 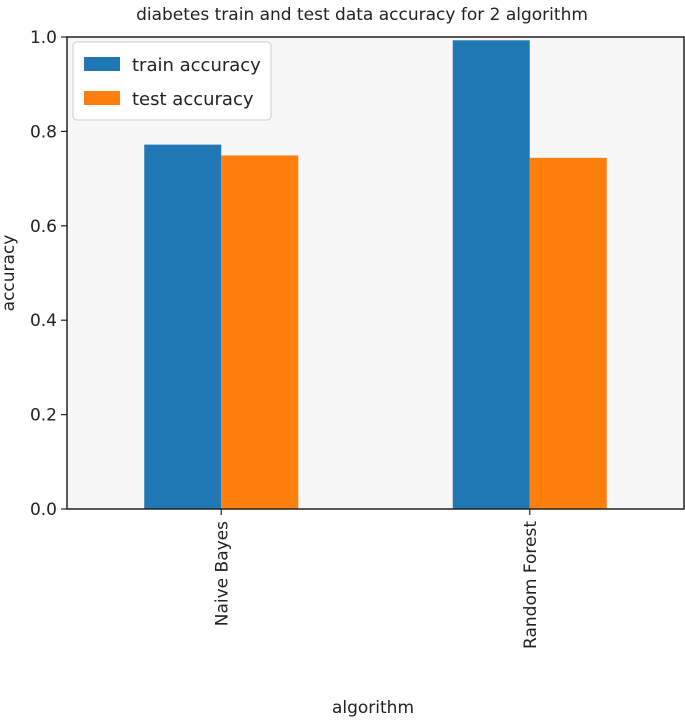 What do you see at coordinates (183, 326) in the screenshot?
I see `bar-train-accuracy-naive-bayes` at bounding box center [183, 326].